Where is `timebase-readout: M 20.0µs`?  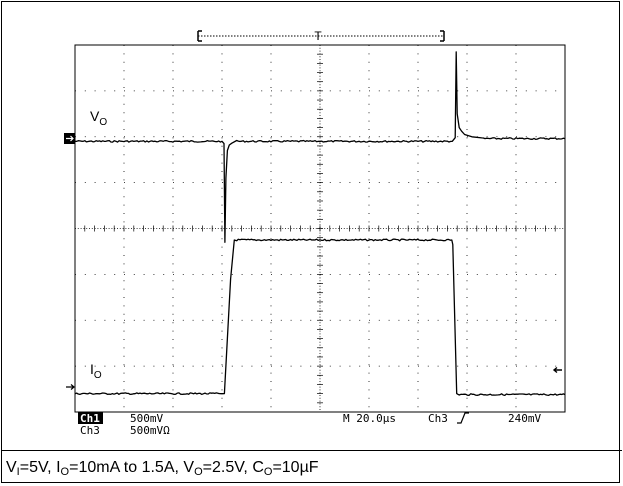 timebase-readout: M 20.0µs is located at coordinates (369, 418).